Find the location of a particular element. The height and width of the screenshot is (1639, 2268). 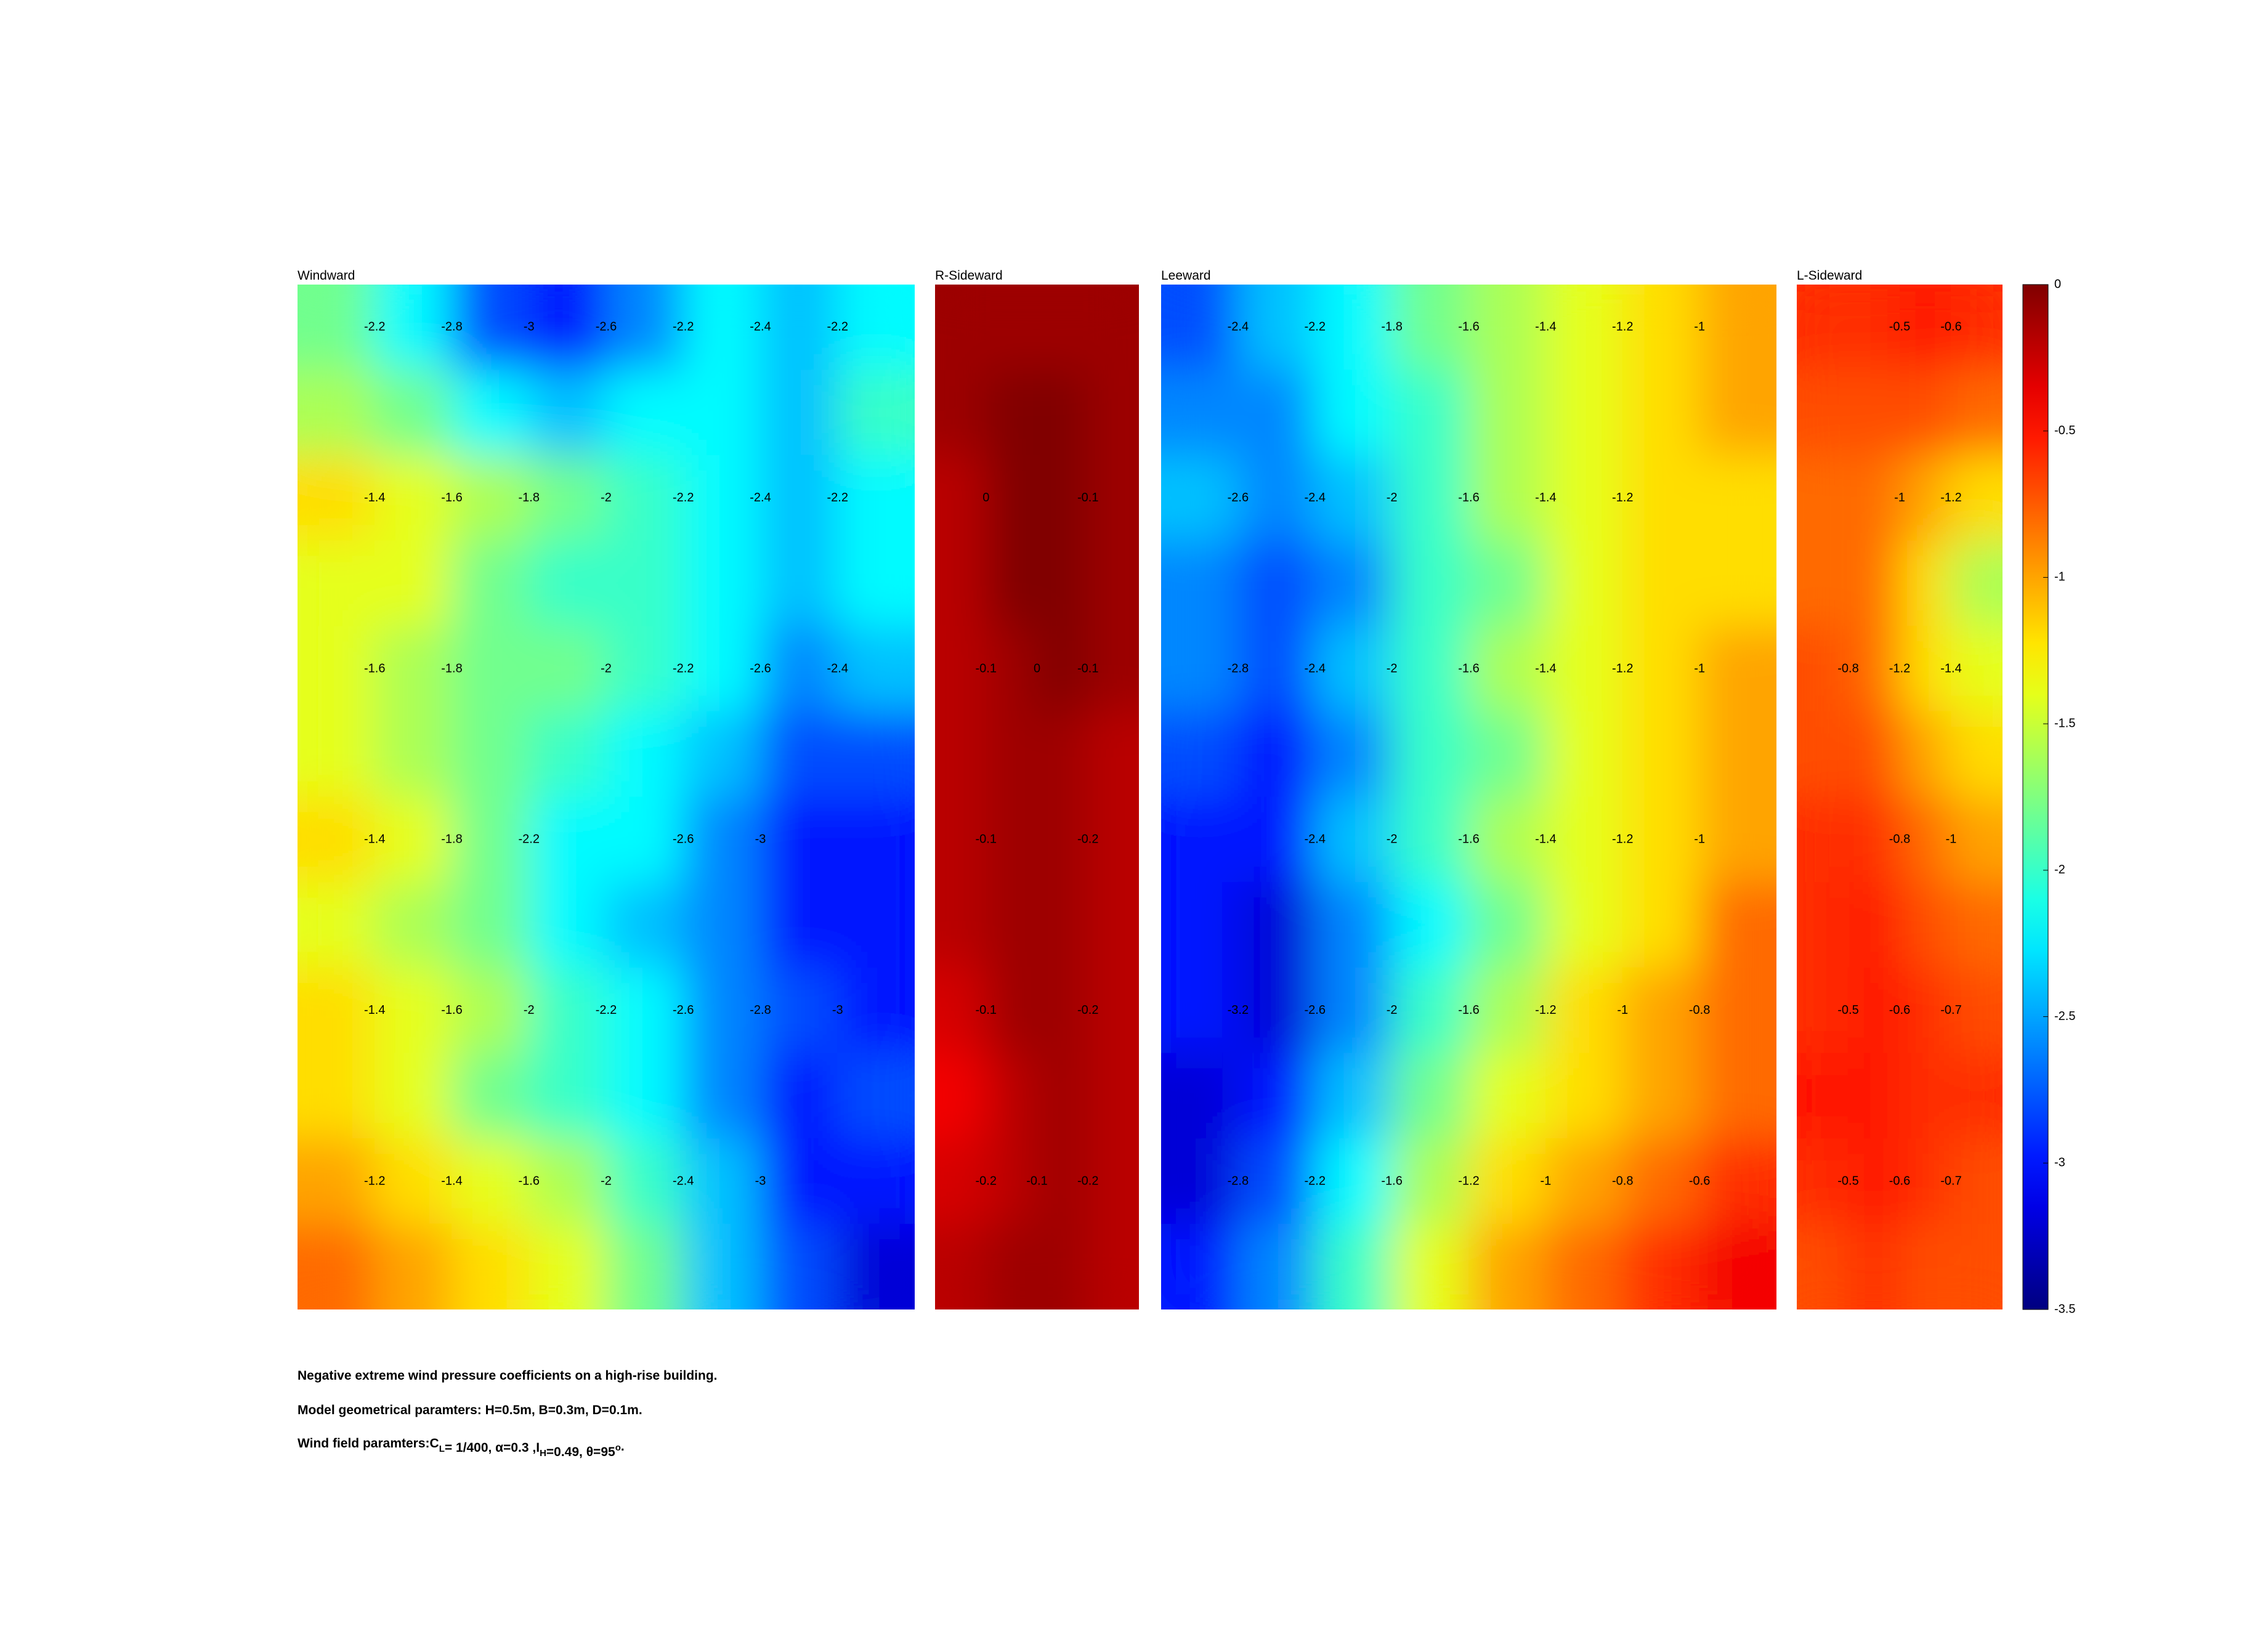

contour-label: -1.8 is located at coordinates (452, 668).